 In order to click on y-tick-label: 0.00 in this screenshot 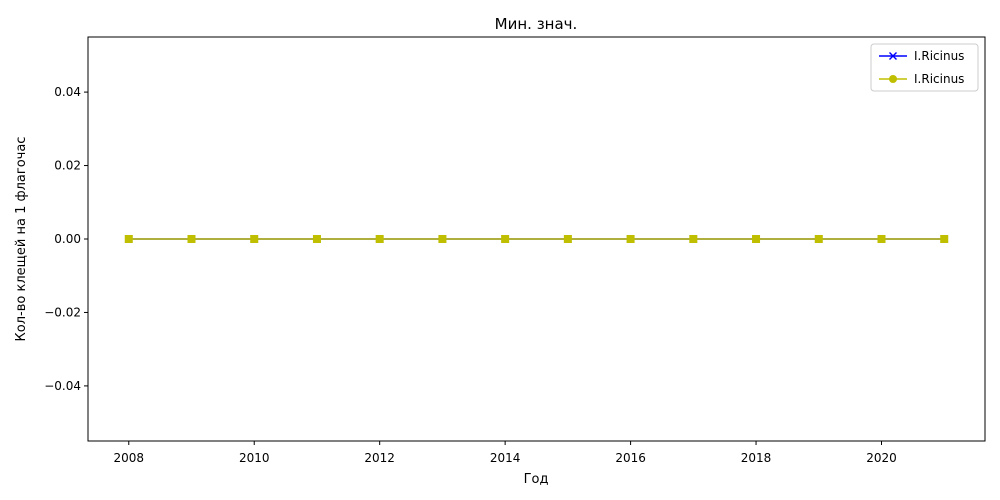, I will do `click(67, 239)`.